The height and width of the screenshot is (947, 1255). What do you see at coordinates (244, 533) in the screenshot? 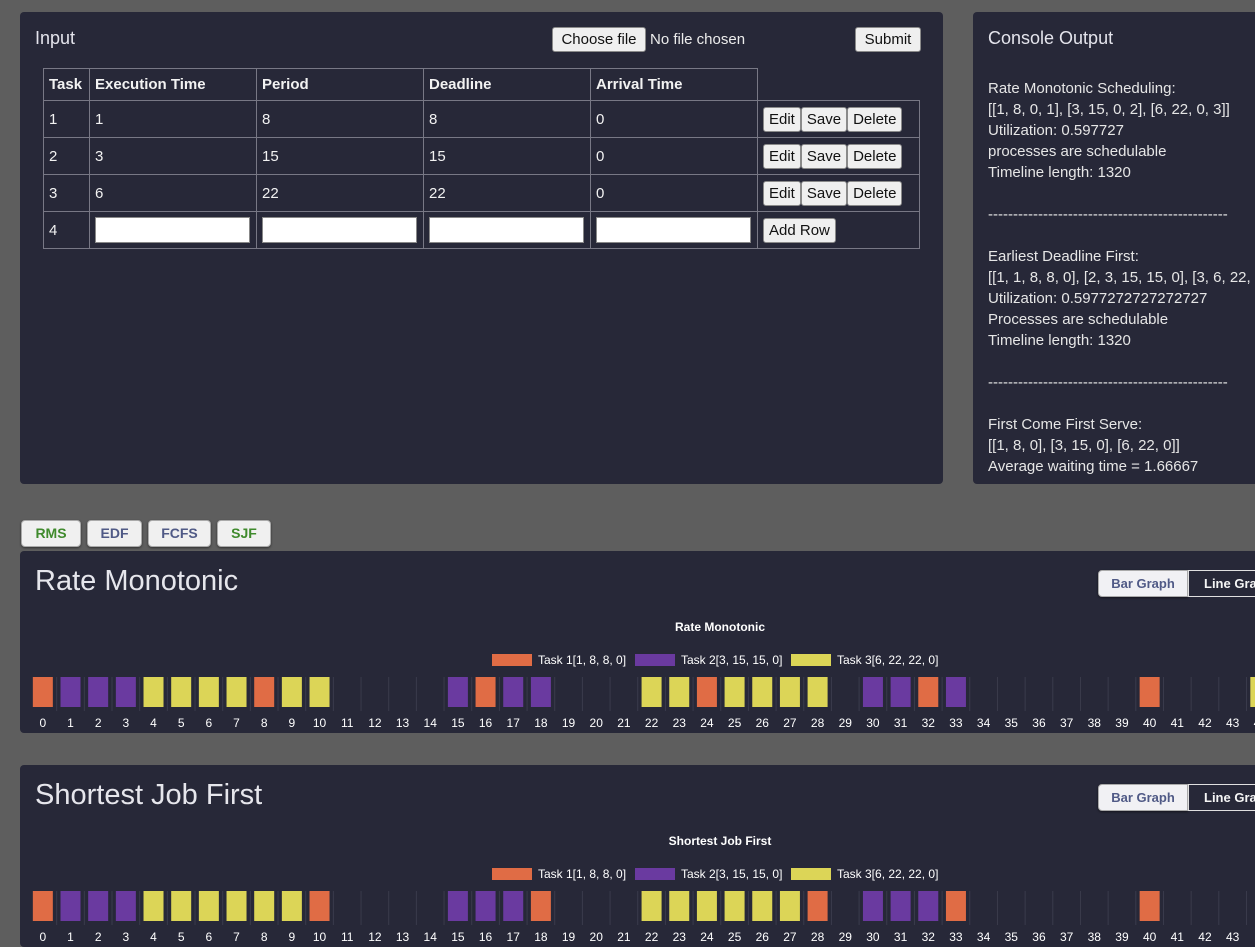
I see `tab-sjf: SJF` at bounding box center [244, 533].